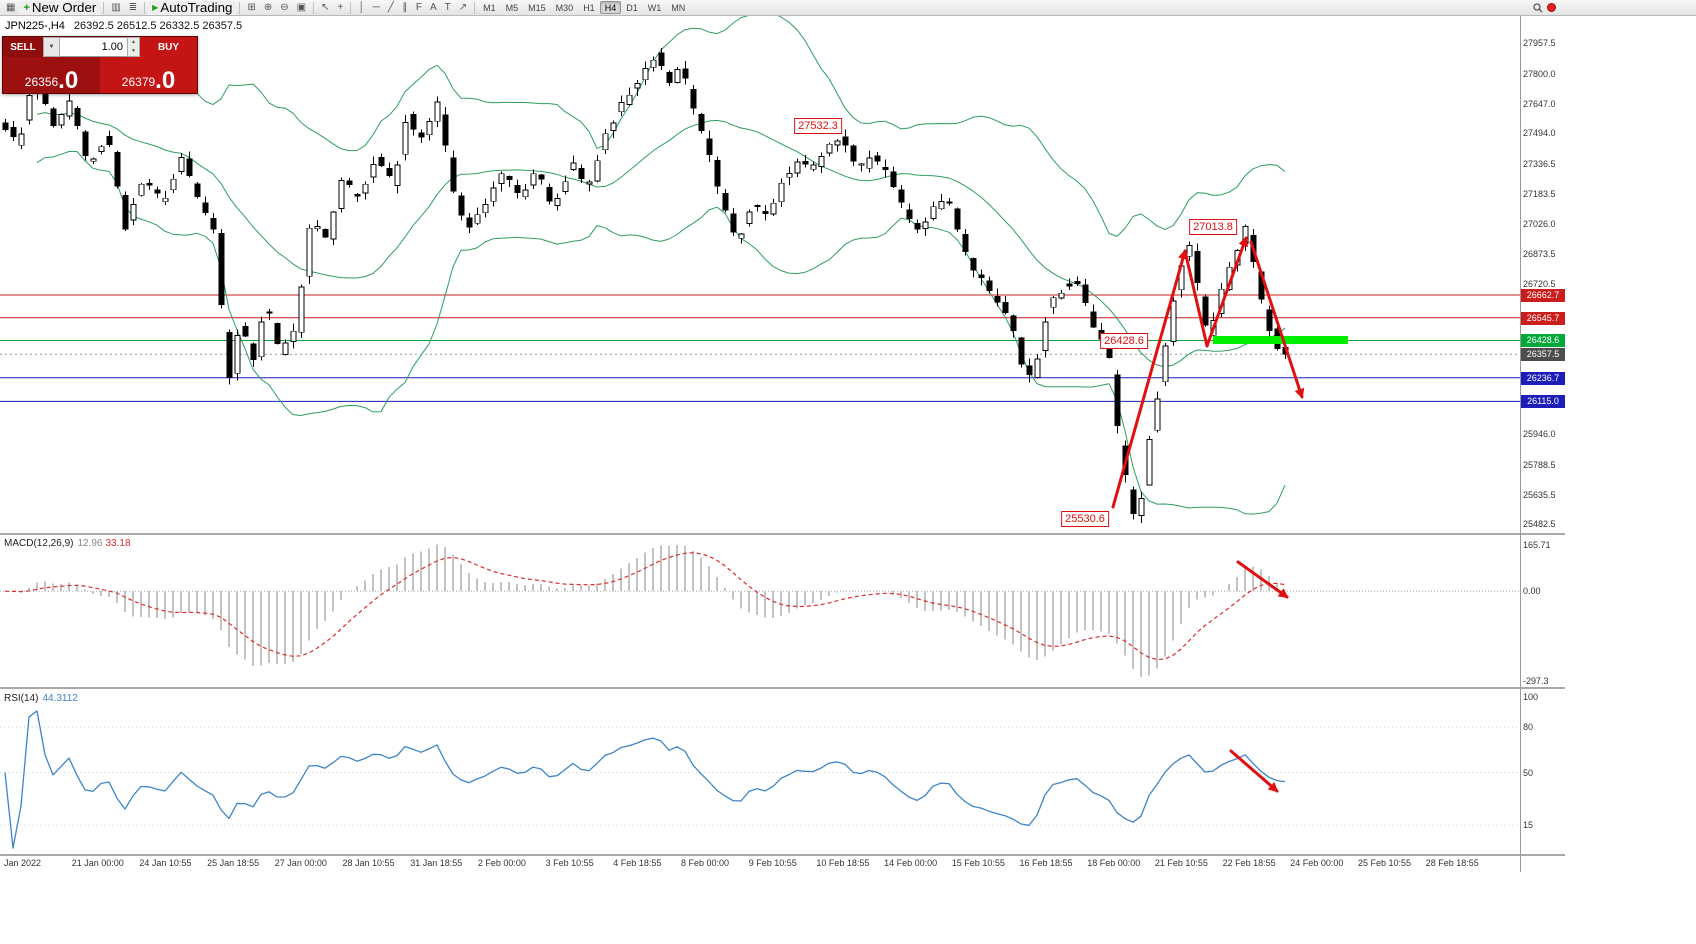  I want to click on time-label: 25 Feb 10:55, so click(1385, 863).